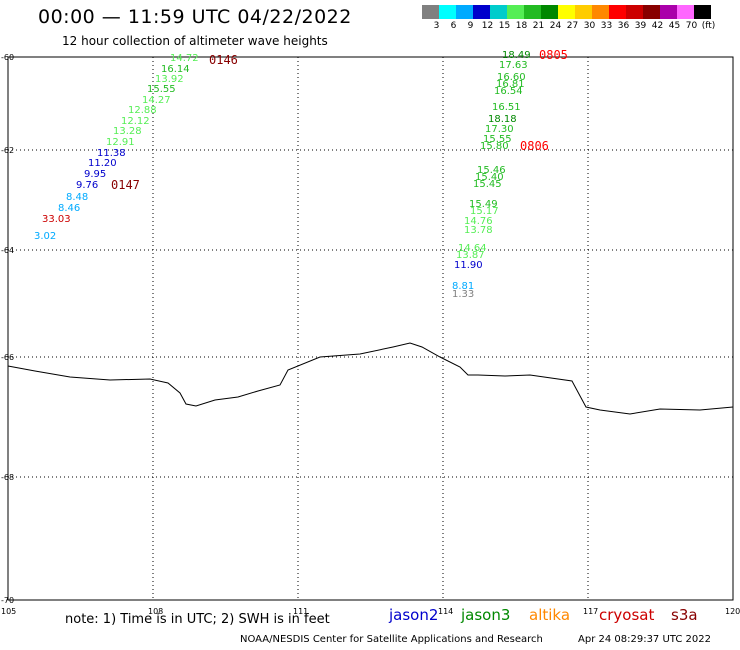 This screenshot has height=650, width=740. I want to click on pass-time-label: 0147, so click(125, 185).